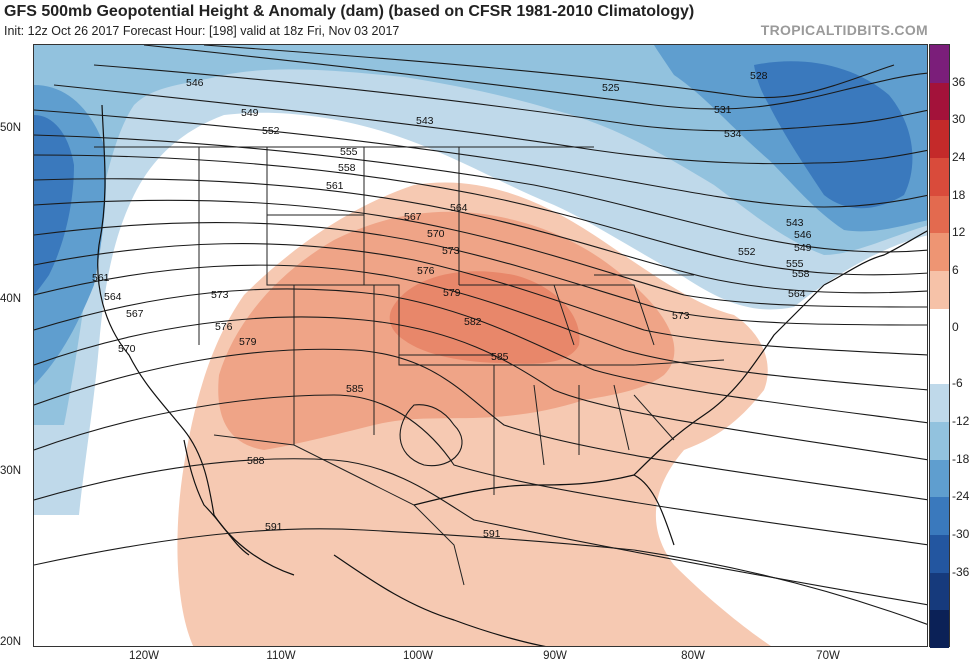 The width and height of the screenshot is (980, 666). I want to click on colorbar-tick-label: 12, so click(959, 232).